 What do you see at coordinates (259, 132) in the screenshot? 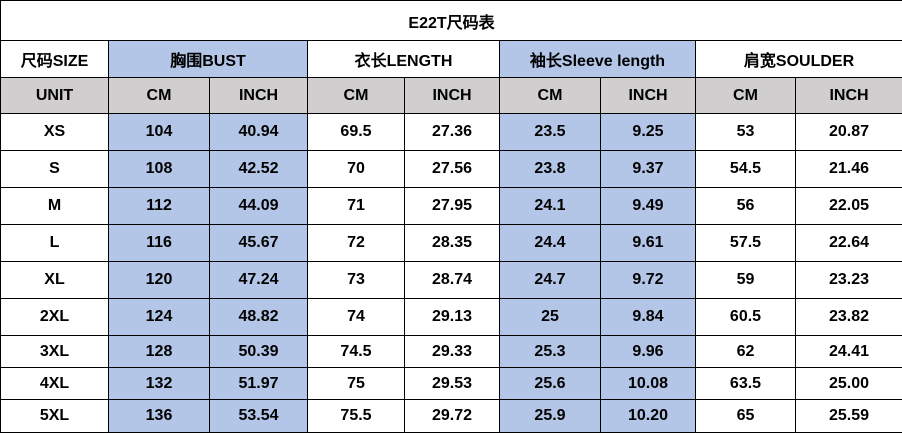
I see `value-cell: 40.94` at bounding box center [259, 132].